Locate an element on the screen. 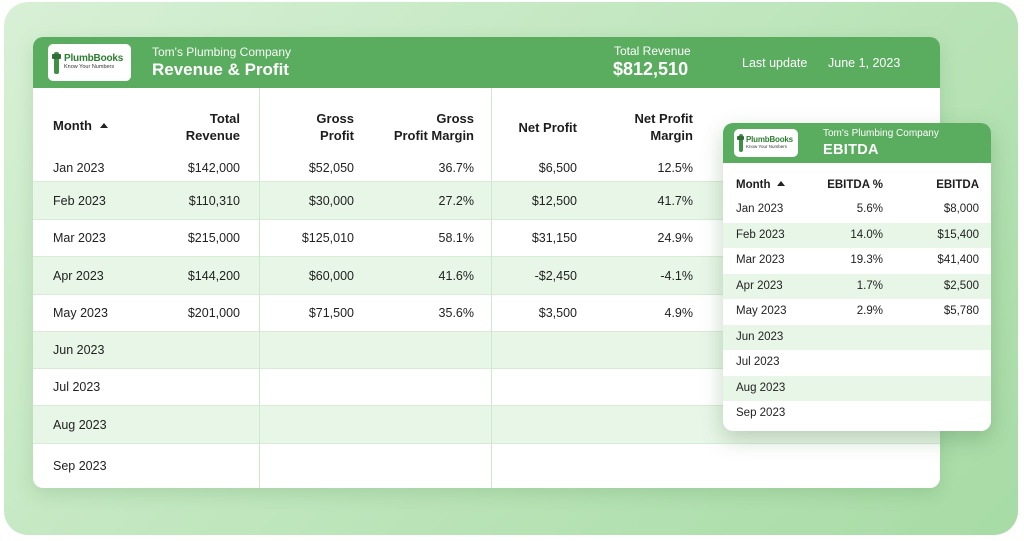 The image size is (1024, 541). cell-gross-profit: $71,500 is located at coordinates (331, 313).